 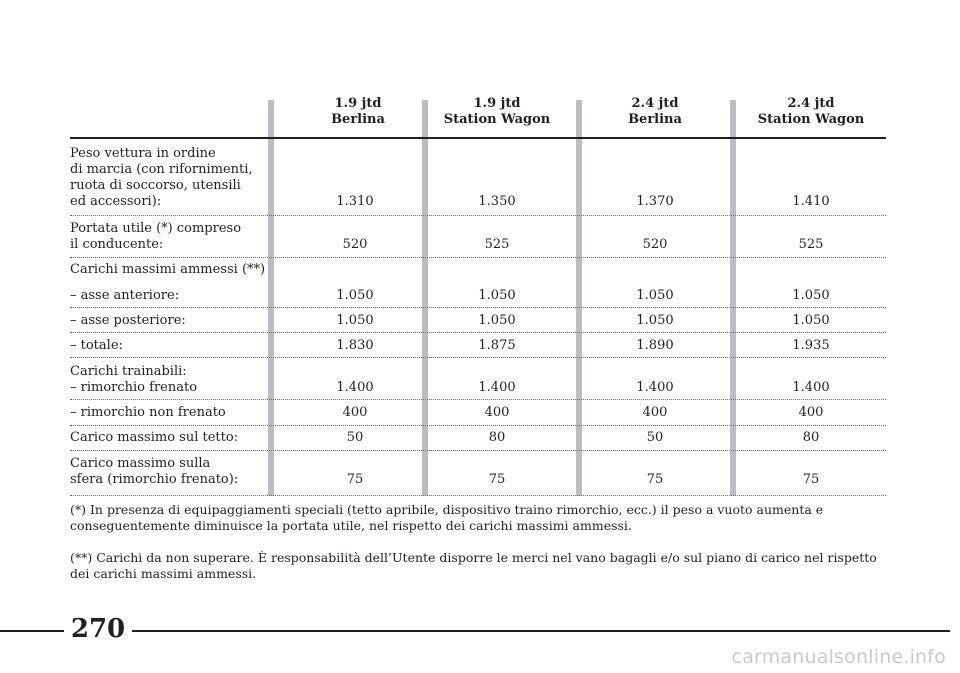 What do you see at coordinates (497, 111) in the screenshot?
I see `column-header-2: 1.9 jtd Station Wagon` at bounding box center [497, 111].